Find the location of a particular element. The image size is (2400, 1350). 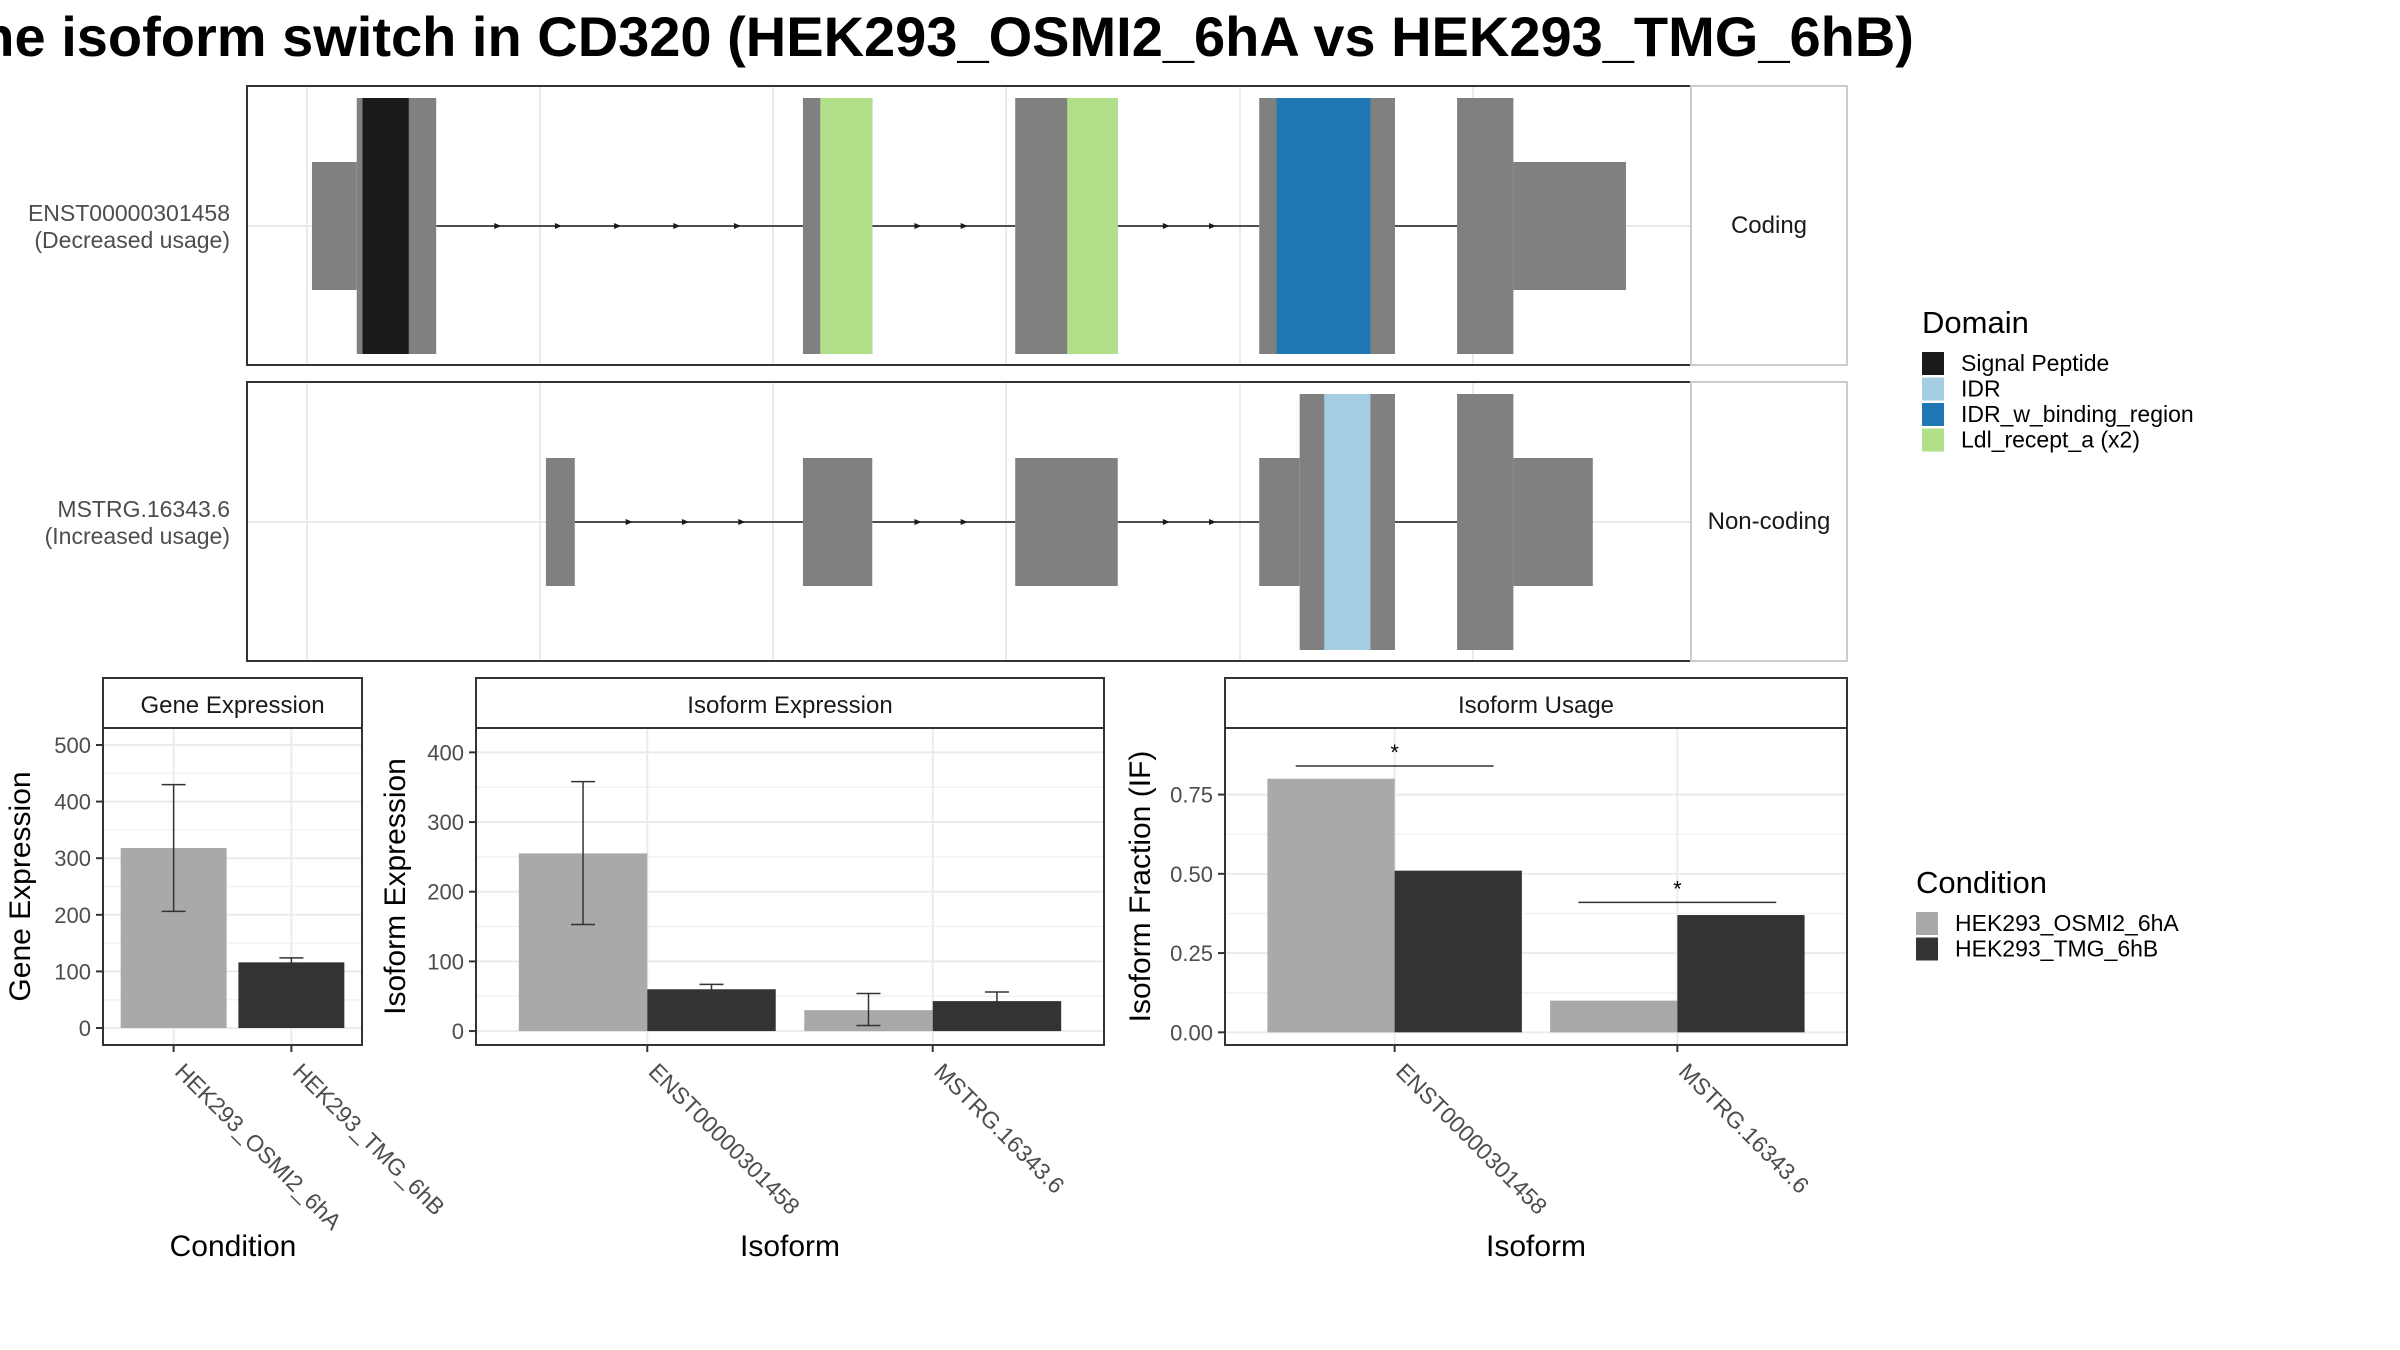

legend-label-signal-peptide: Signal Peptide is located at coordinates (2035, 363).